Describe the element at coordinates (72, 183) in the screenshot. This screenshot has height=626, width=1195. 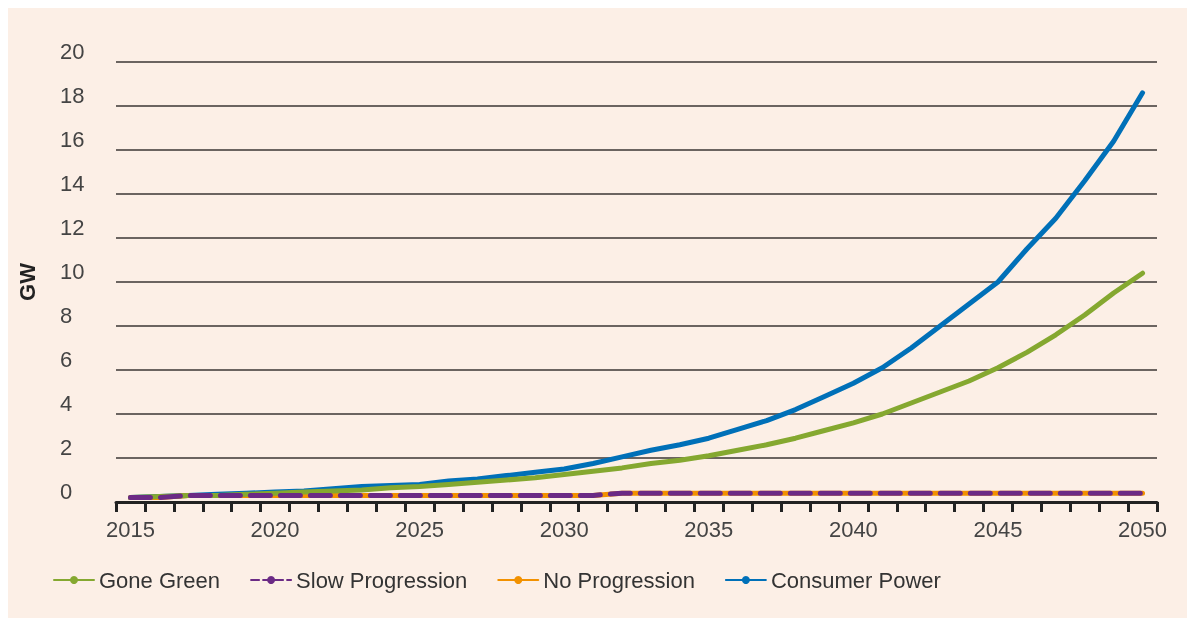
I see `y-tick-label: 14` at that location.